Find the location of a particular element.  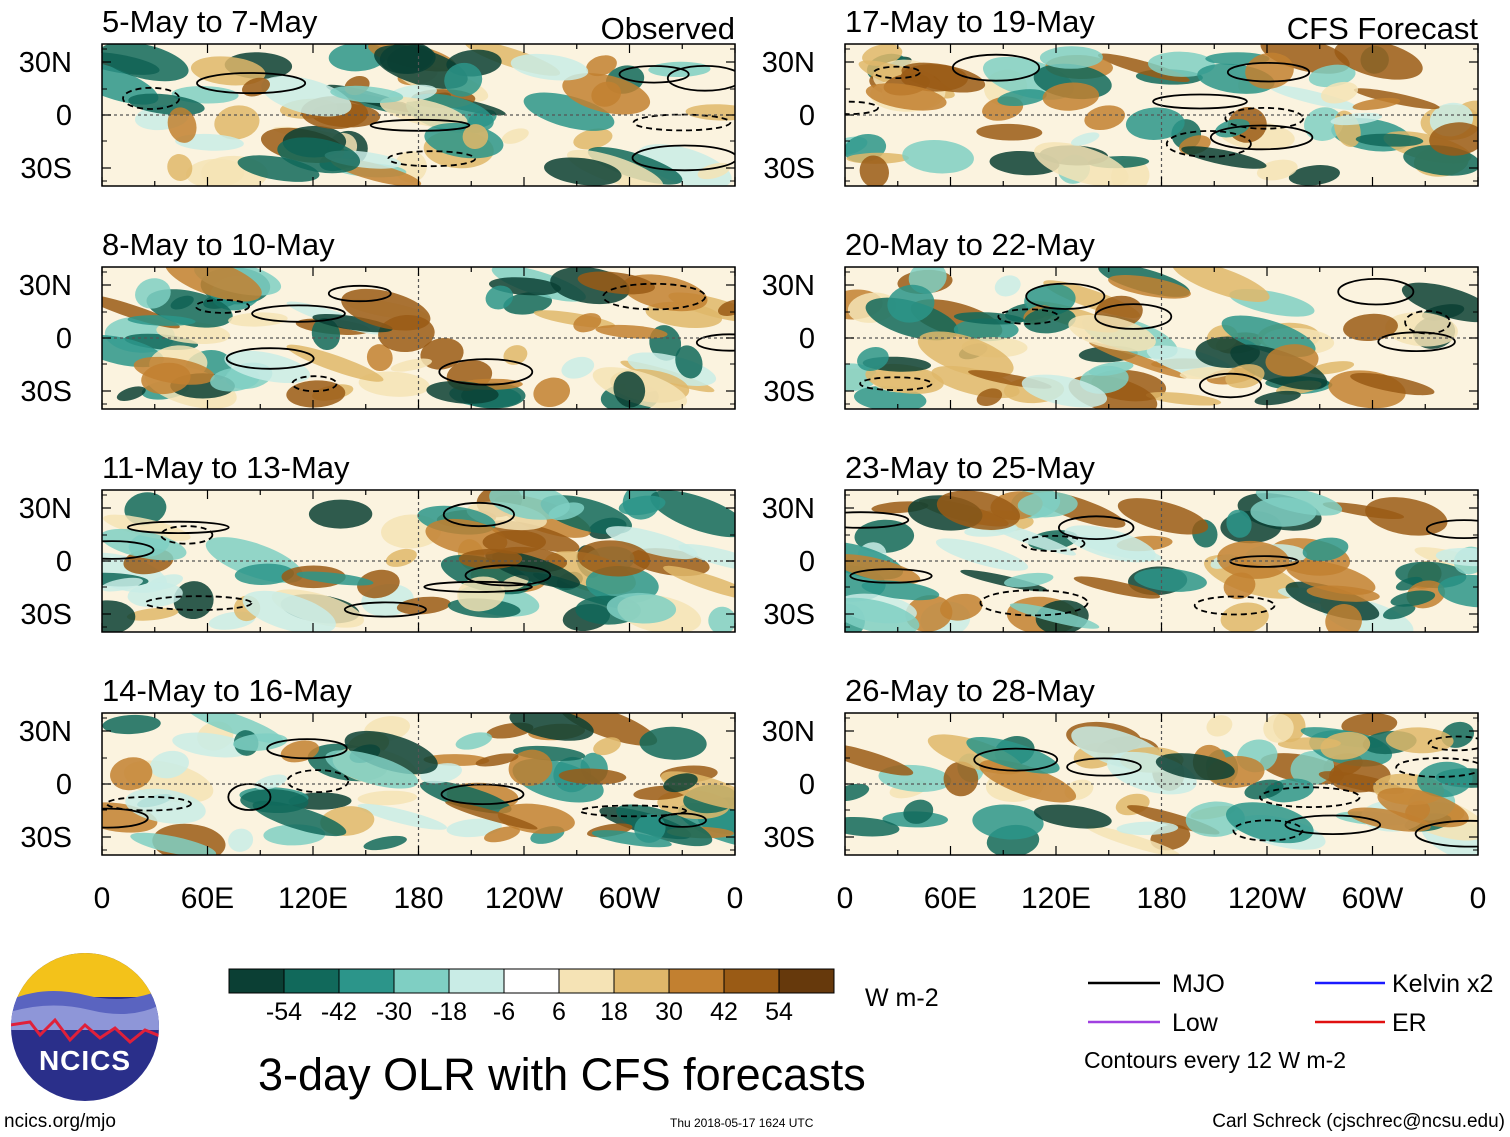

olr-panel-right-4: 30N 0 30S 26-May to 28-May is located at coordinates (1120, 764).